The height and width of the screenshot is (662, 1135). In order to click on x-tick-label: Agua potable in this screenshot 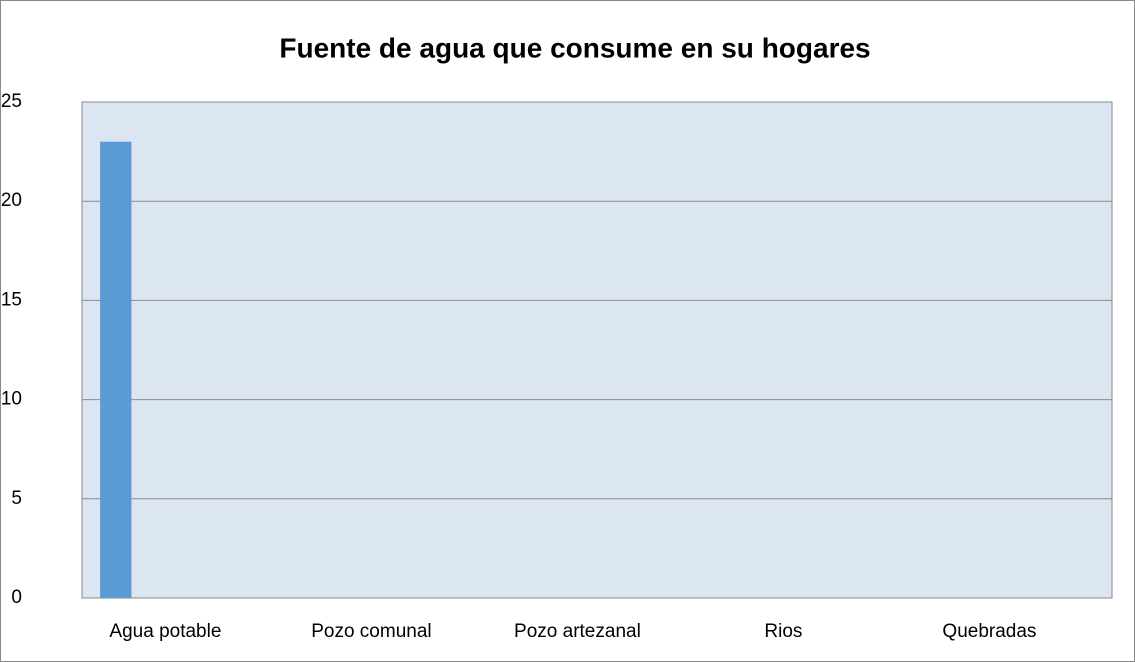, I will do `click(165, 631)`.